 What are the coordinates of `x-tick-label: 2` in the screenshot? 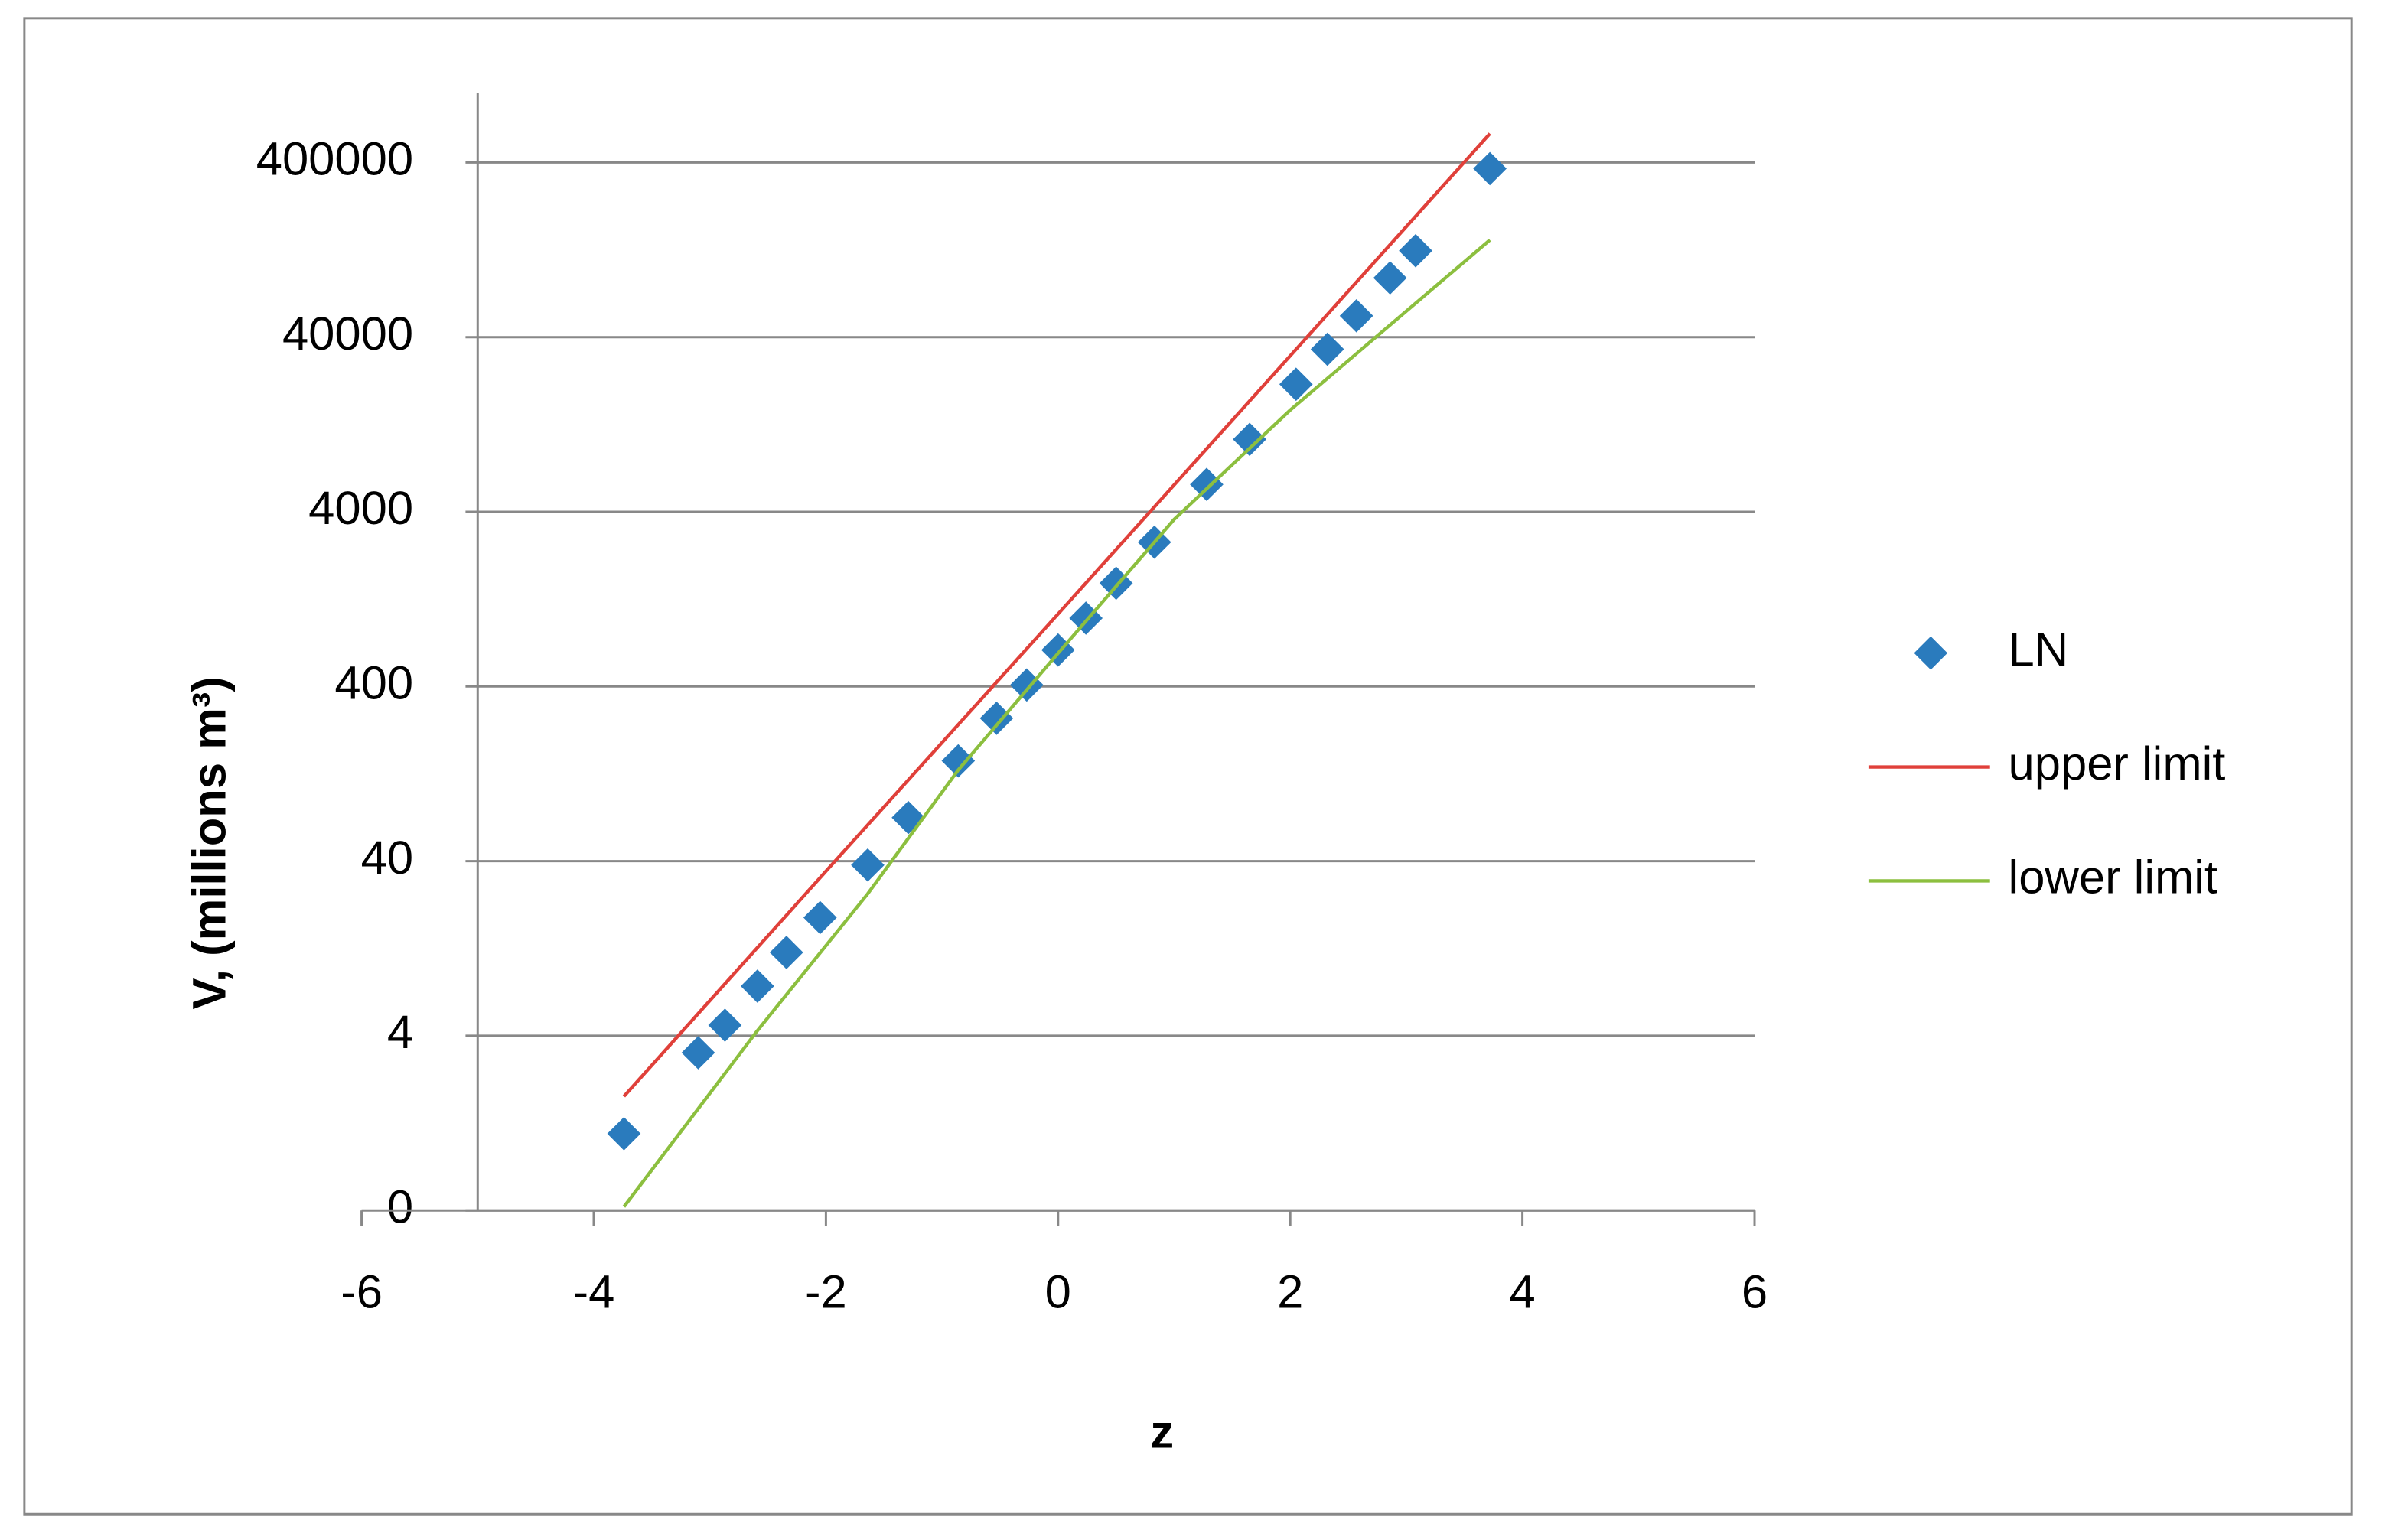 It's located at (1290, 1292).